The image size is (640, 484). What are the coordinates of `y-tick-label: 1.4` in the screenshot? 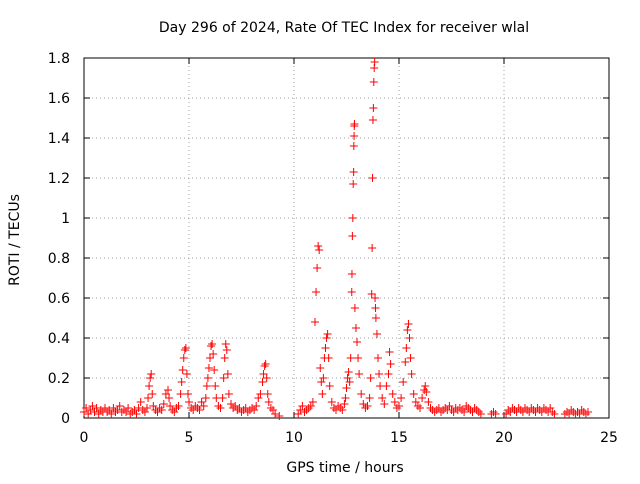 It's located at (59, 139).